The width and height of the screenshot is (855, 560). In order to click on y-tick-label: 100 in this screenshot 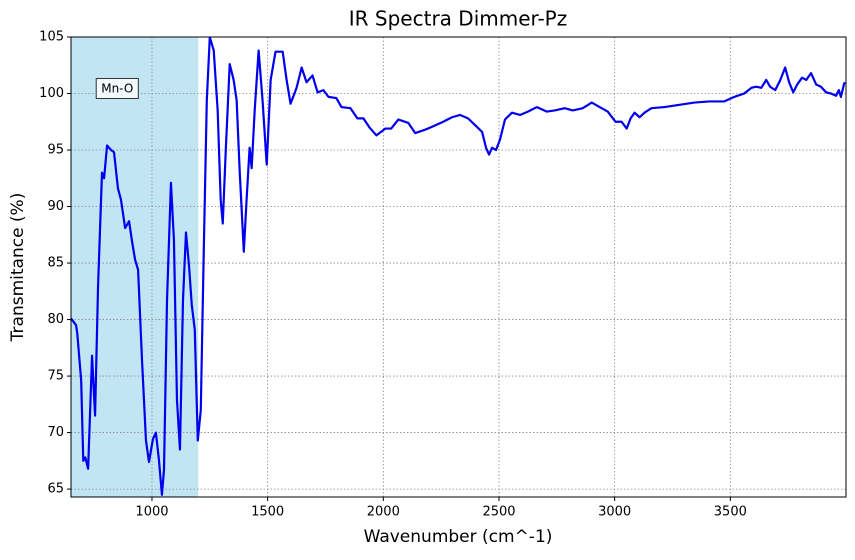, I will do `click(51, 93)`.